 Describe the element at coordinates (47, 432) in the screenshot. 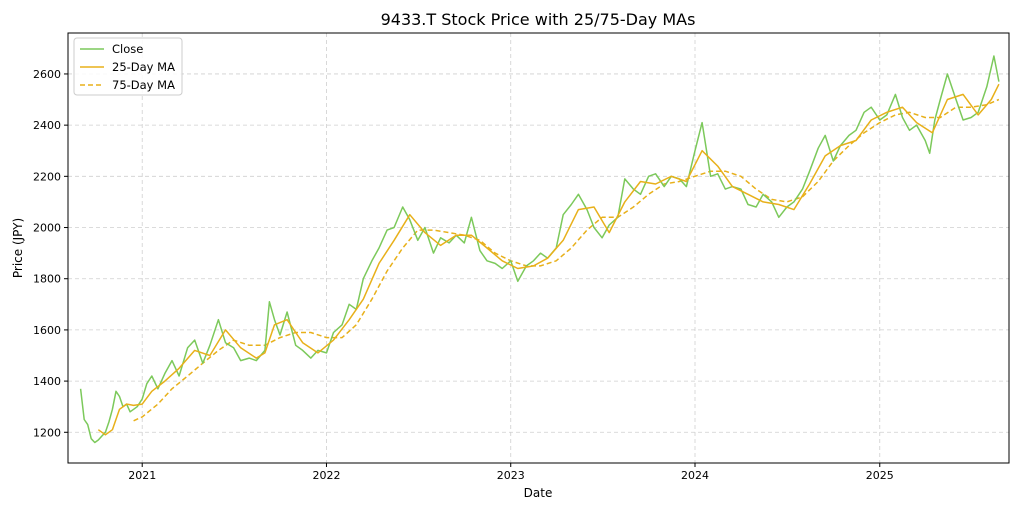

I see `y-tick-label: 1200` at that location.